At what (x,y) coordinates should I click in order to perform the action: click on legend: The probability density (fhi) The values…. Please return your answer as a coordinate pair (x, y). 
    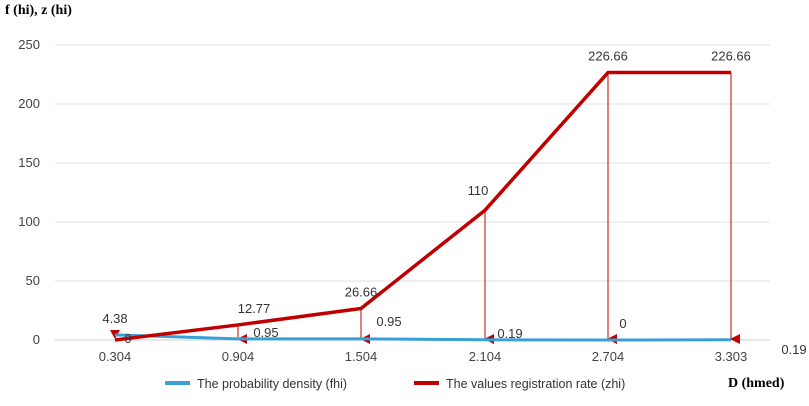
    Looking at the image, I should click on (395, 384).